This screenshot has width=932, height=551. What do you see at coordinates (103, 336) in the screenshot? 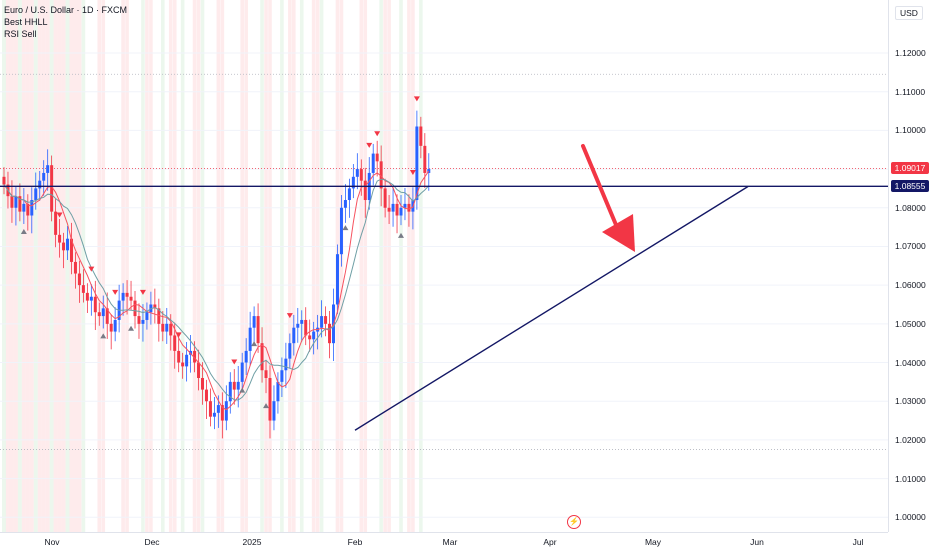
I see `buy-signal-marker` at bounding box center [103, 336].